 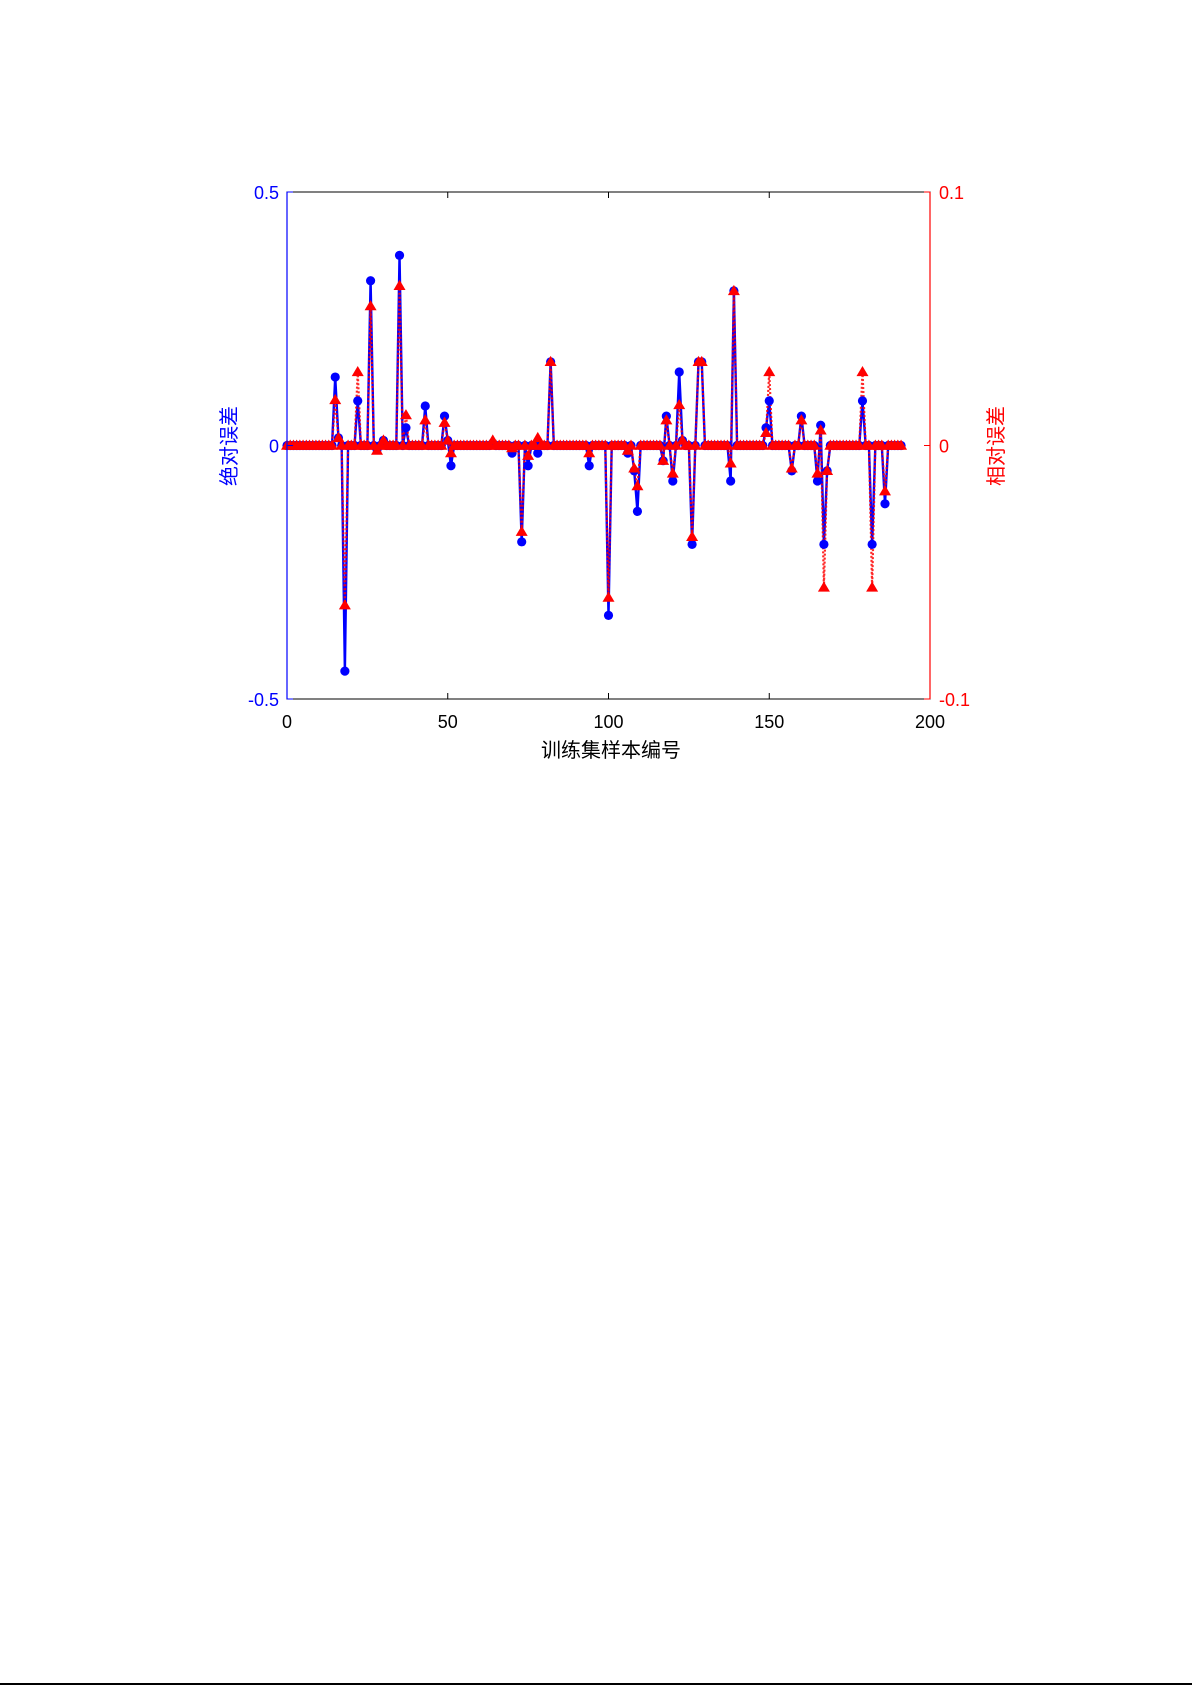 I want to click on y-right-tick-label: 0, so click(x=944, y=447).